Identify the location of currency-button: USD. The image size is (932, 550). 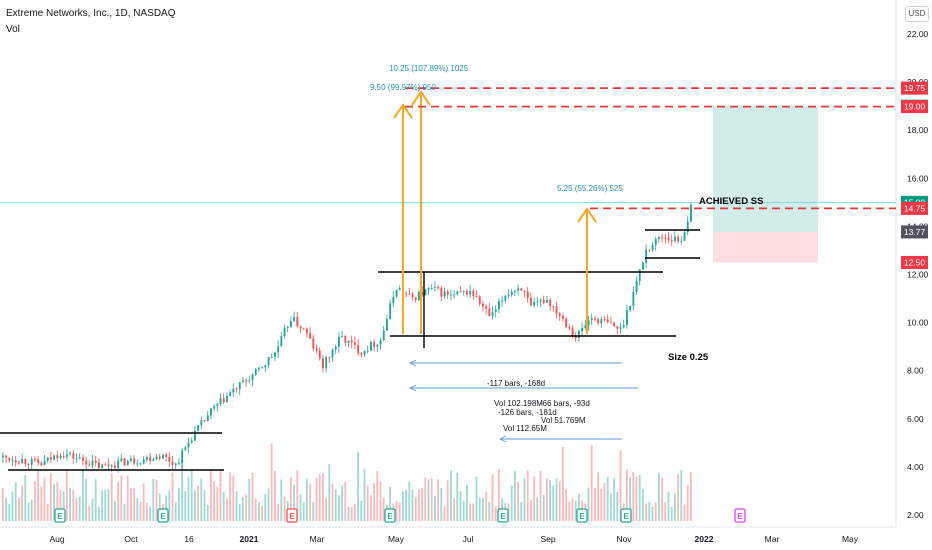
(917, 14).